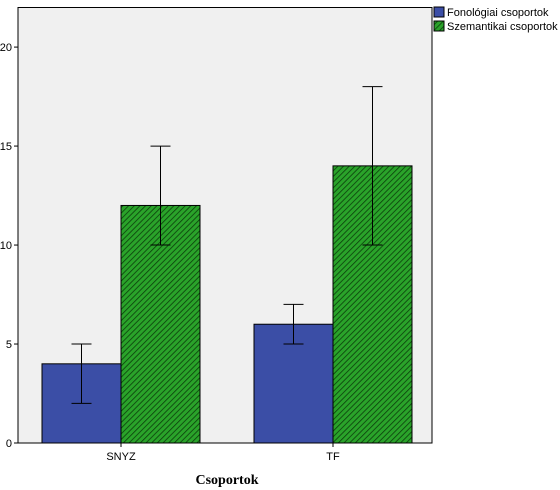  I want to click on y-tick-label: 15, so click(6, 147).